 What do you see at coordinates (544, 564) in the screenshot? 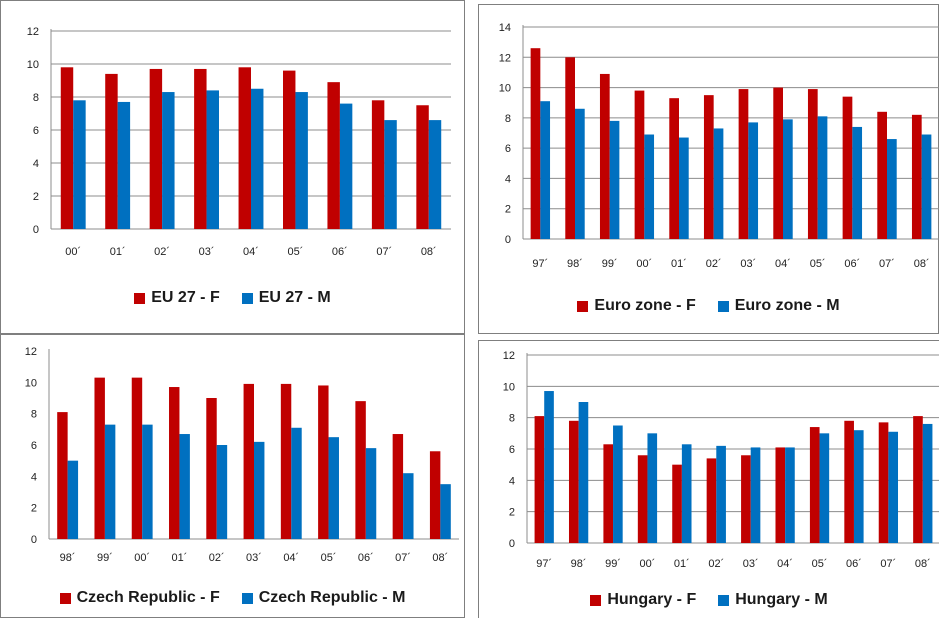
I see `x-tick-label: 97´` at bounding box center [544, 564].